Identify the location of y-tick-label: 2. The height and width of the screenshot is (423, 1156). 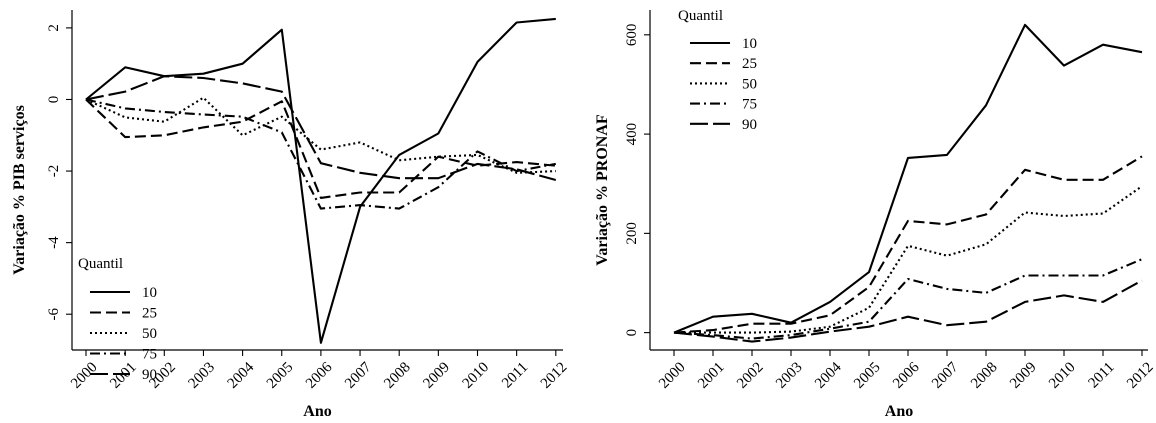
(54, 28).